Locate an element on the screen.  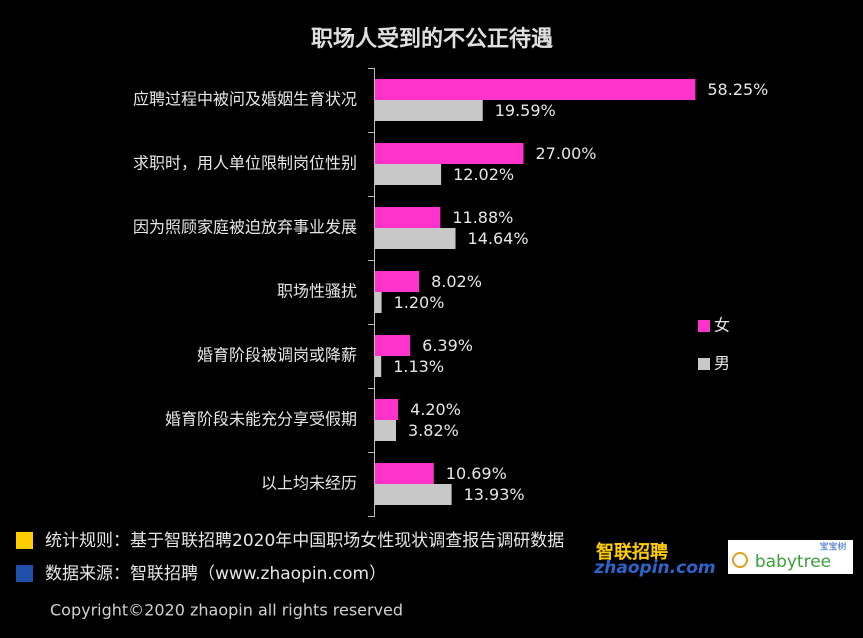
y-tick-label: 因为照顾家庭被迫放弃事业发展 is located at coordinates (245, 227).